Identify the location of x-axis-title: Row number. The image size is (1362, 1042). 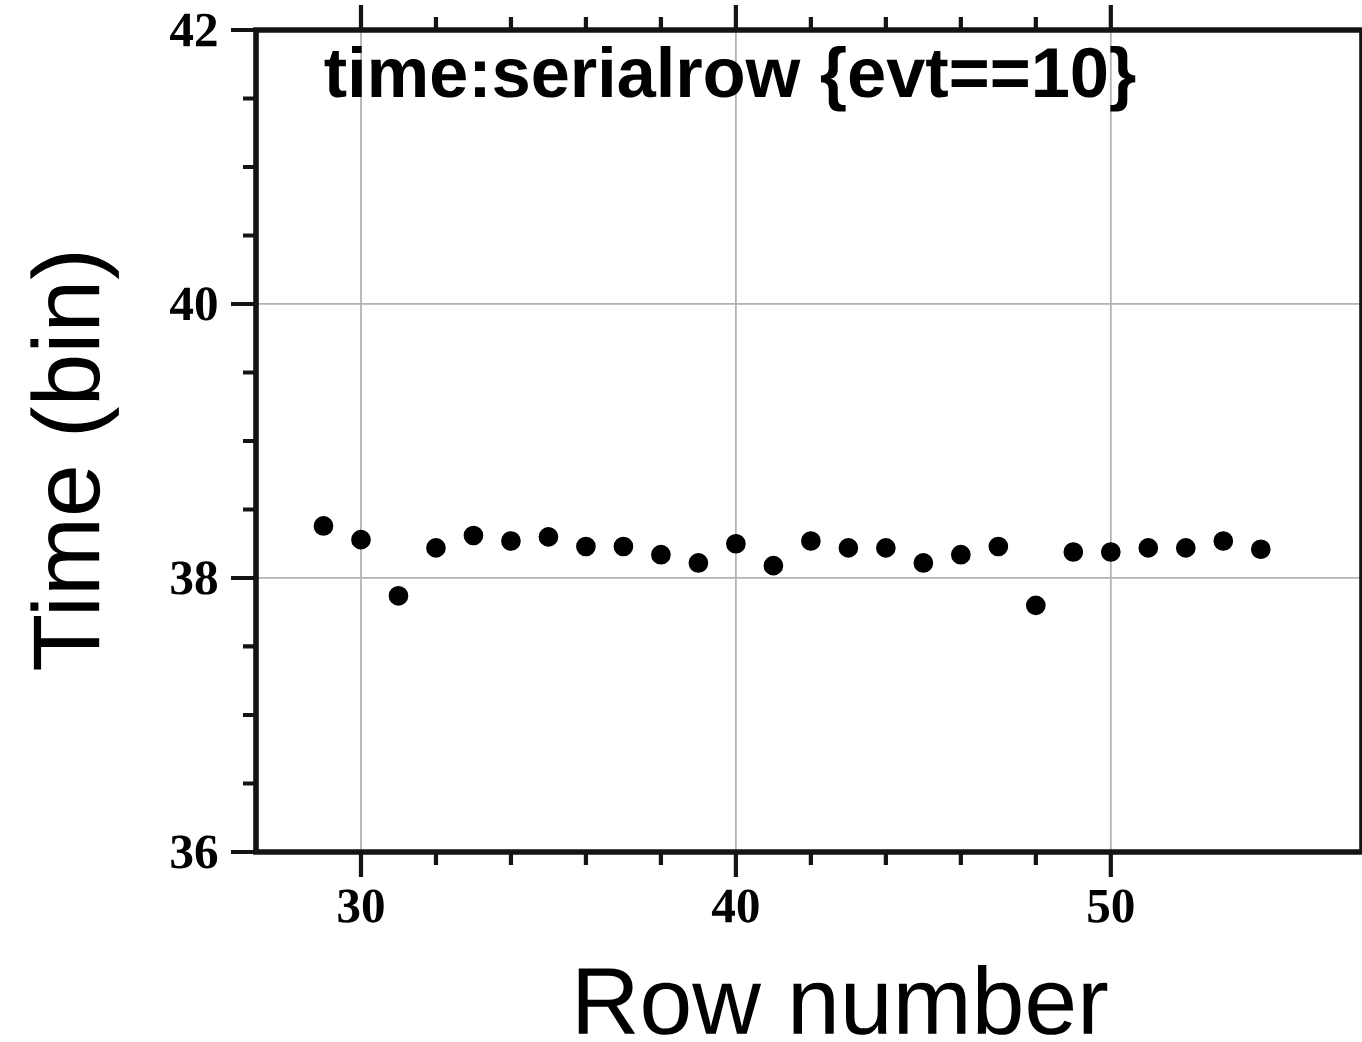
(843, 1000).